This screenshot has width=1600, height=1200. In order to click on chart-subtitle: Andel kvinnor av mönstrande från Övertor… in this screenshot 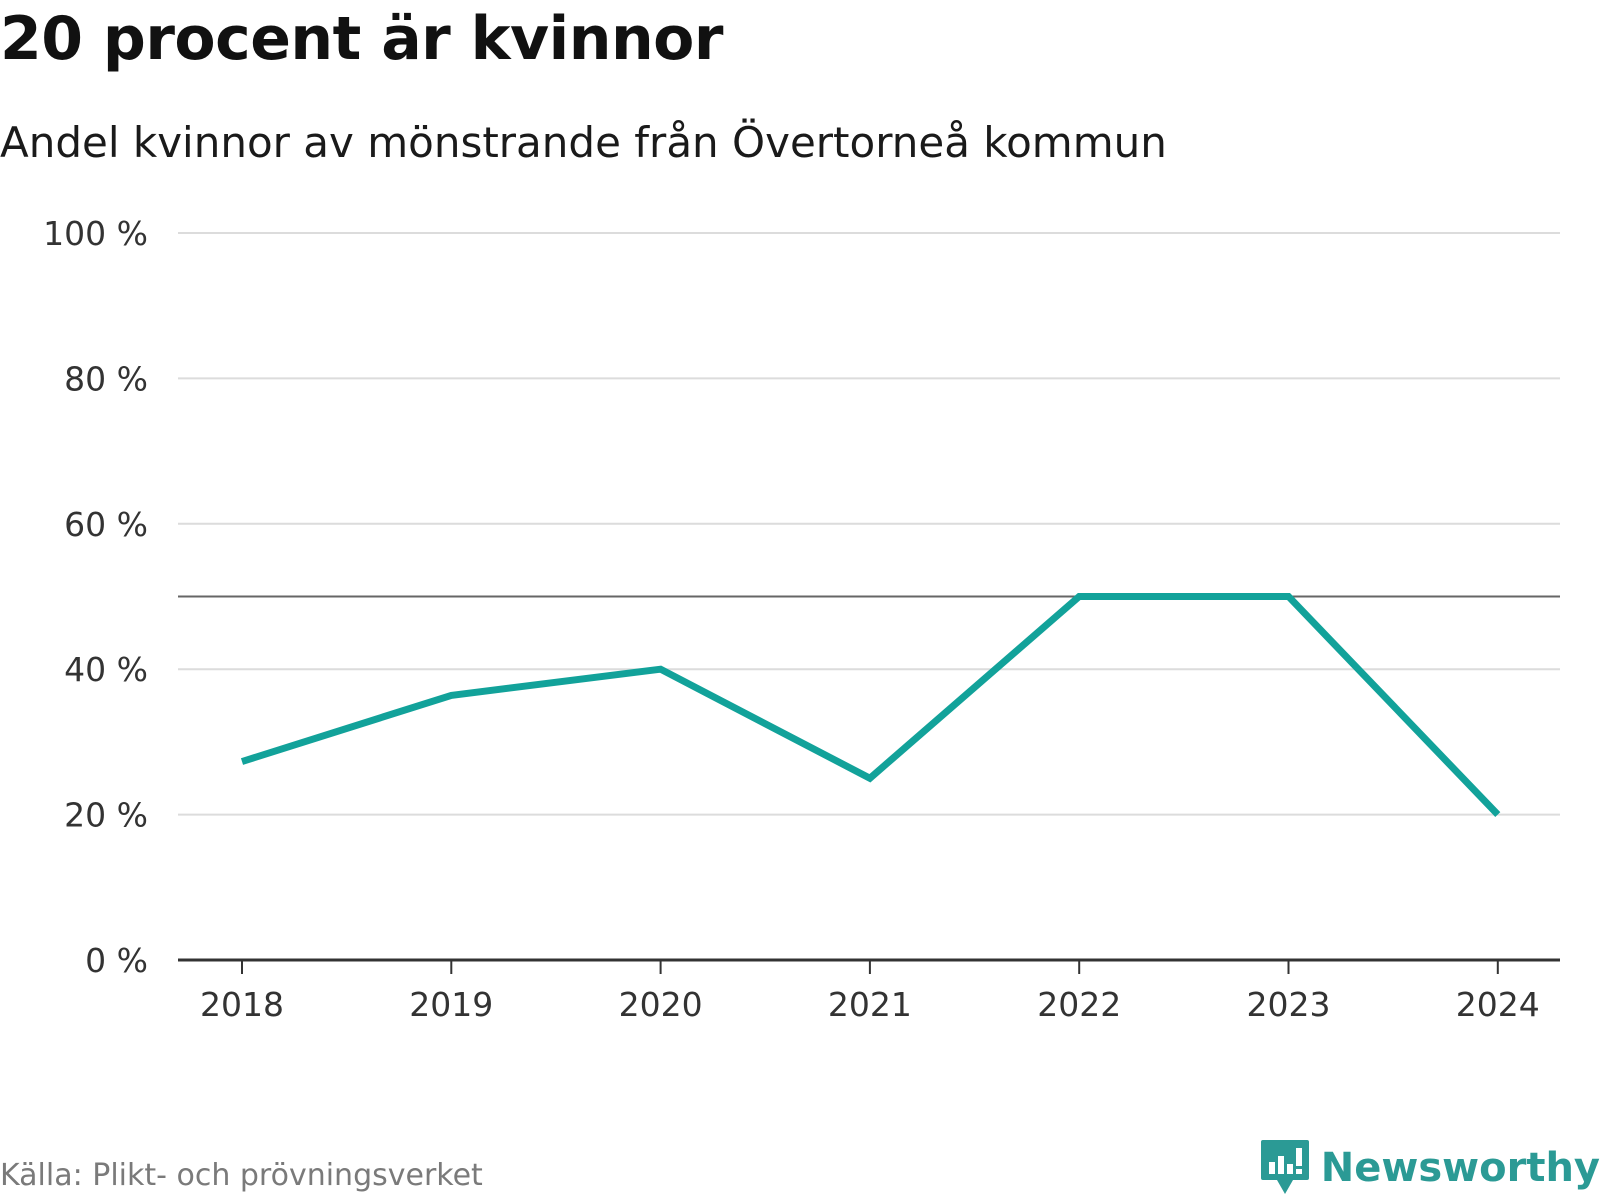, I will do `click(583, 142)`.